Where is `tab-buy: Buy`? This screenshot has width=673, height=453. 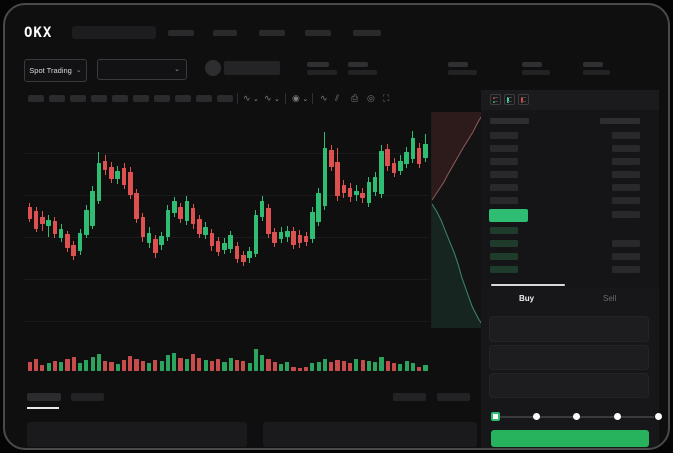 tab-buy: Buy is located at coordinates (527, 298).